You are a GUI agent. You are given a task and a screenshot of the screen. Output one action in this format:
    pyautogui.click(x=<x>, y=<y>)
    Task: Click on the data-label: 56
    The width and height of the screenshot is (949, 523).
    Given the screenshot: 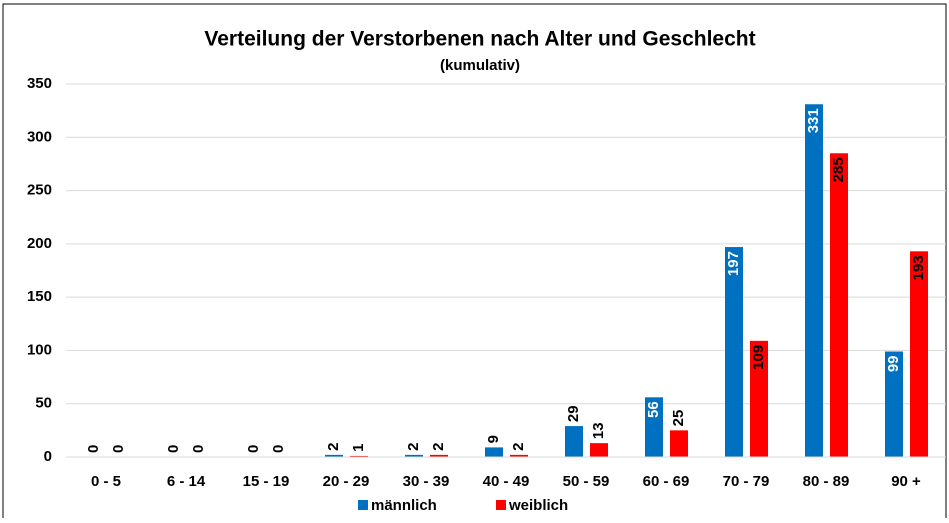 What is the action you would take?
    pyautogui.click(x=653, y=409)
    